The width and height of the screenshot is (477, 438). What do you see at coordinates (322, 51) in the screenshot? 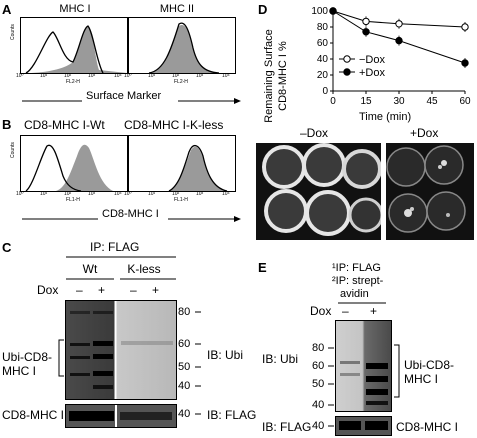
I see `chart-yticks: 0 20 40 60 80 100` at bounding box center [322, 51].